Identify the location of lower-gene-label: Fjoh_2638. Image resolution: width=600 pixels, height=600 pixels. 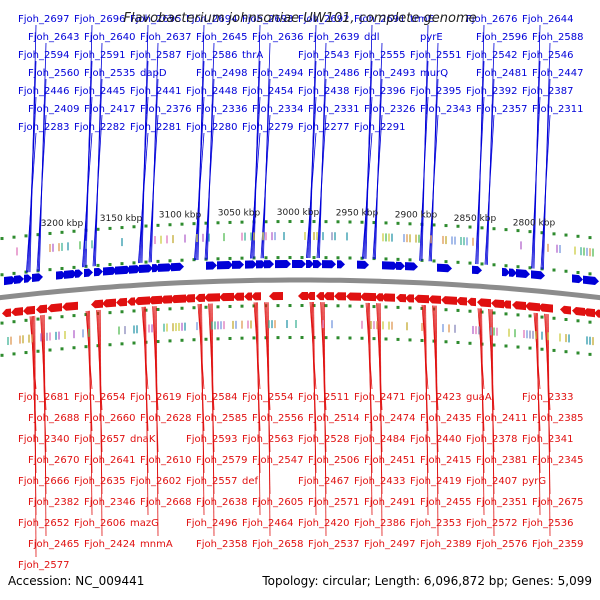
(221, 502).